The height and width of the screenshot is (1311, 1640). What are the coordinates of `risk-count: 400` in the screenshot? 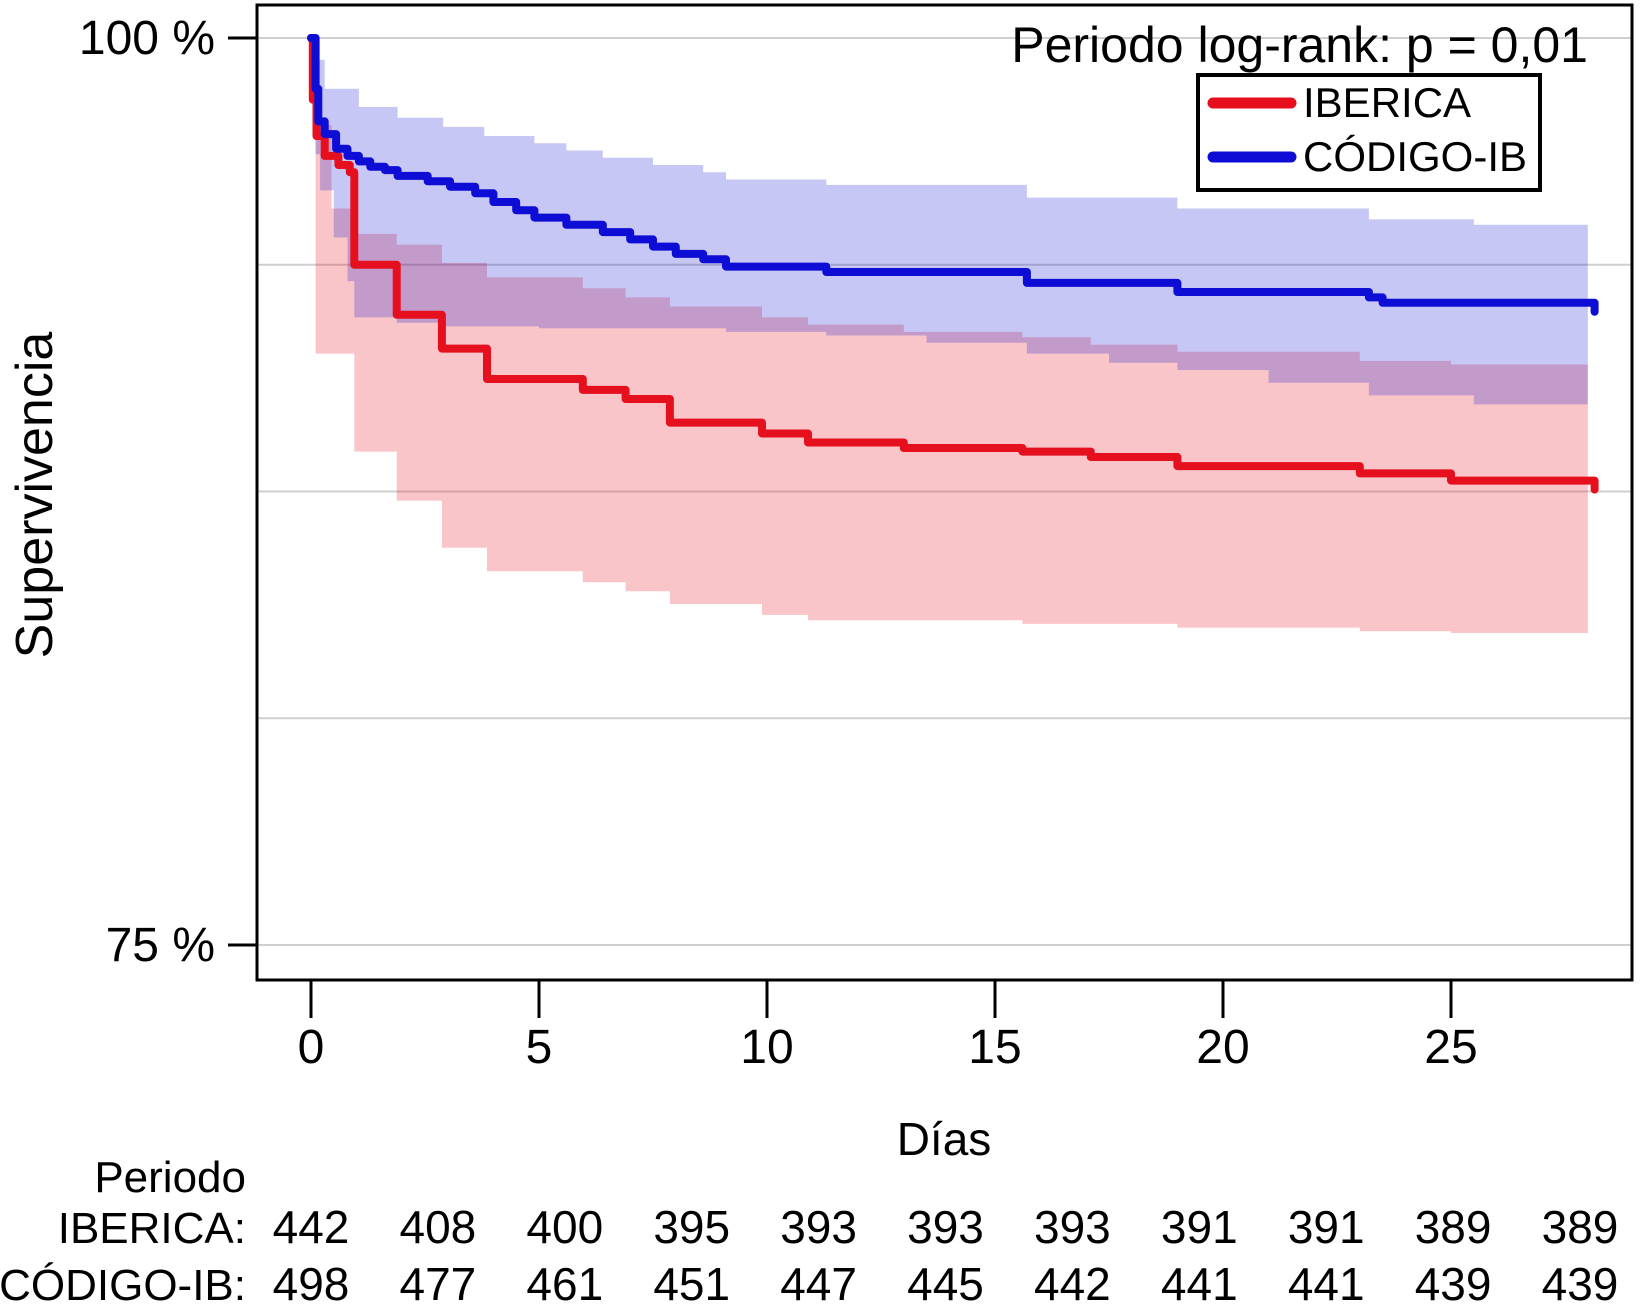 It's located at (564, 1227).